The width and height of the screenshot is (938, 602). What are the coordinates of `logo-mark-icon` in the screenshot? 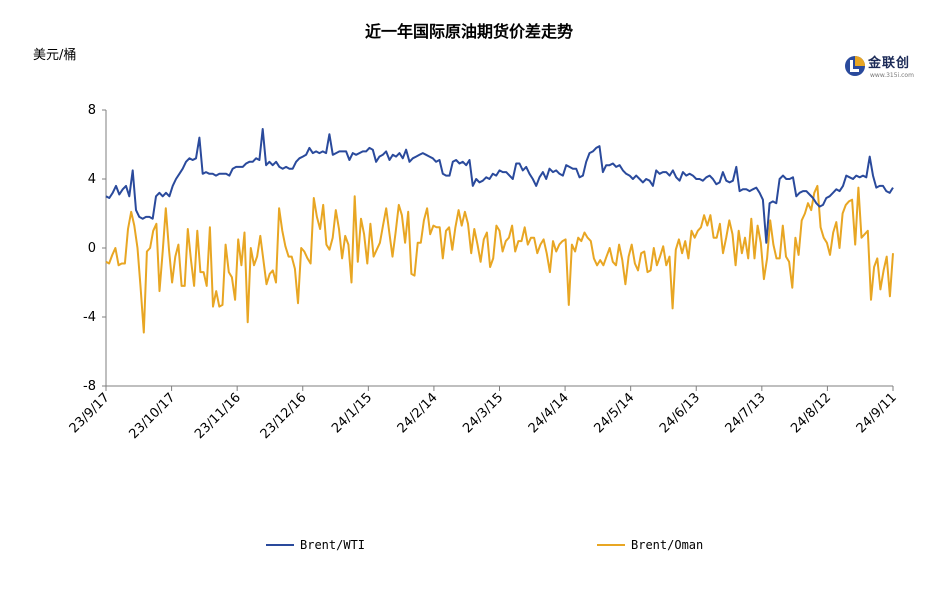 It's located at (855, 66).